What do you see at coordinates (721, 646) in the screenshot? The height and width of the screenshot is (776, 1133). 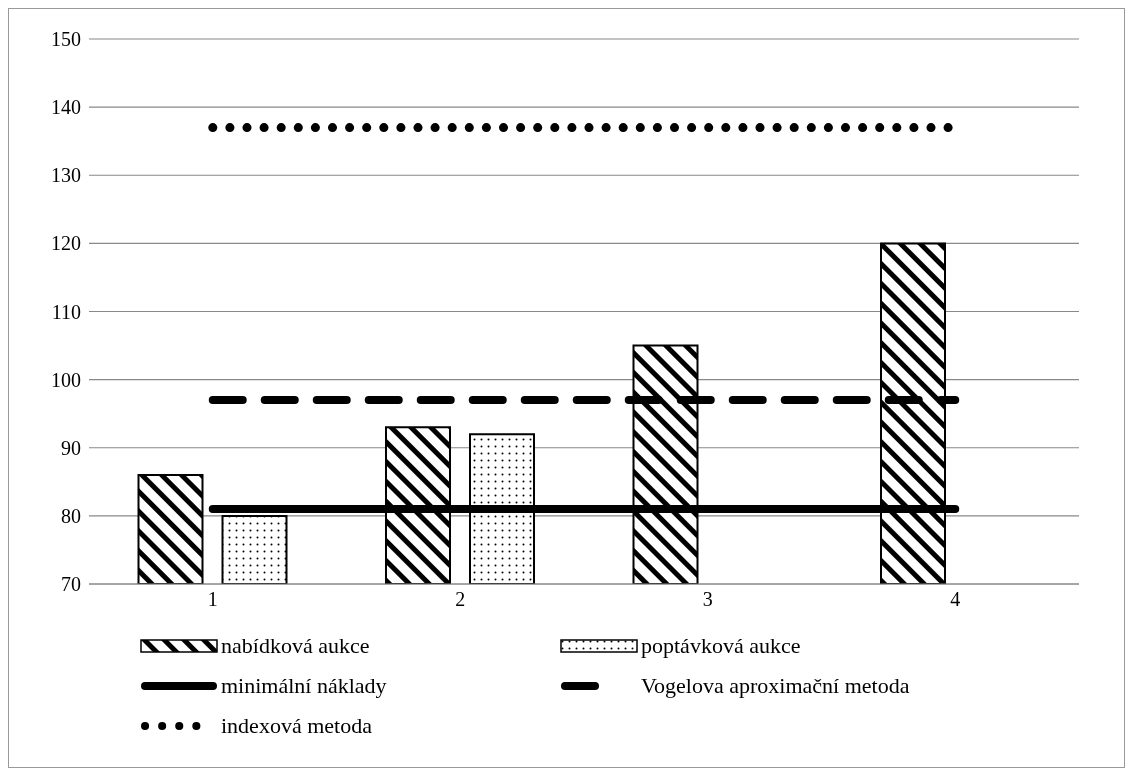 I see `legend-label: poptávková aukce` at bounding box center [721, 646].